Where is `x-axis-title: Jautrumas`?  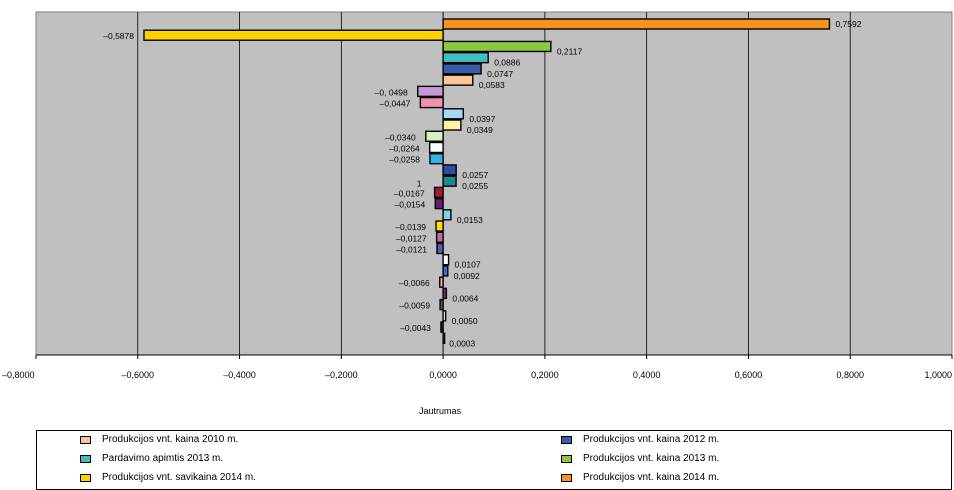 x-axis-title: Jautrumas is located at coordinates (440, 411).